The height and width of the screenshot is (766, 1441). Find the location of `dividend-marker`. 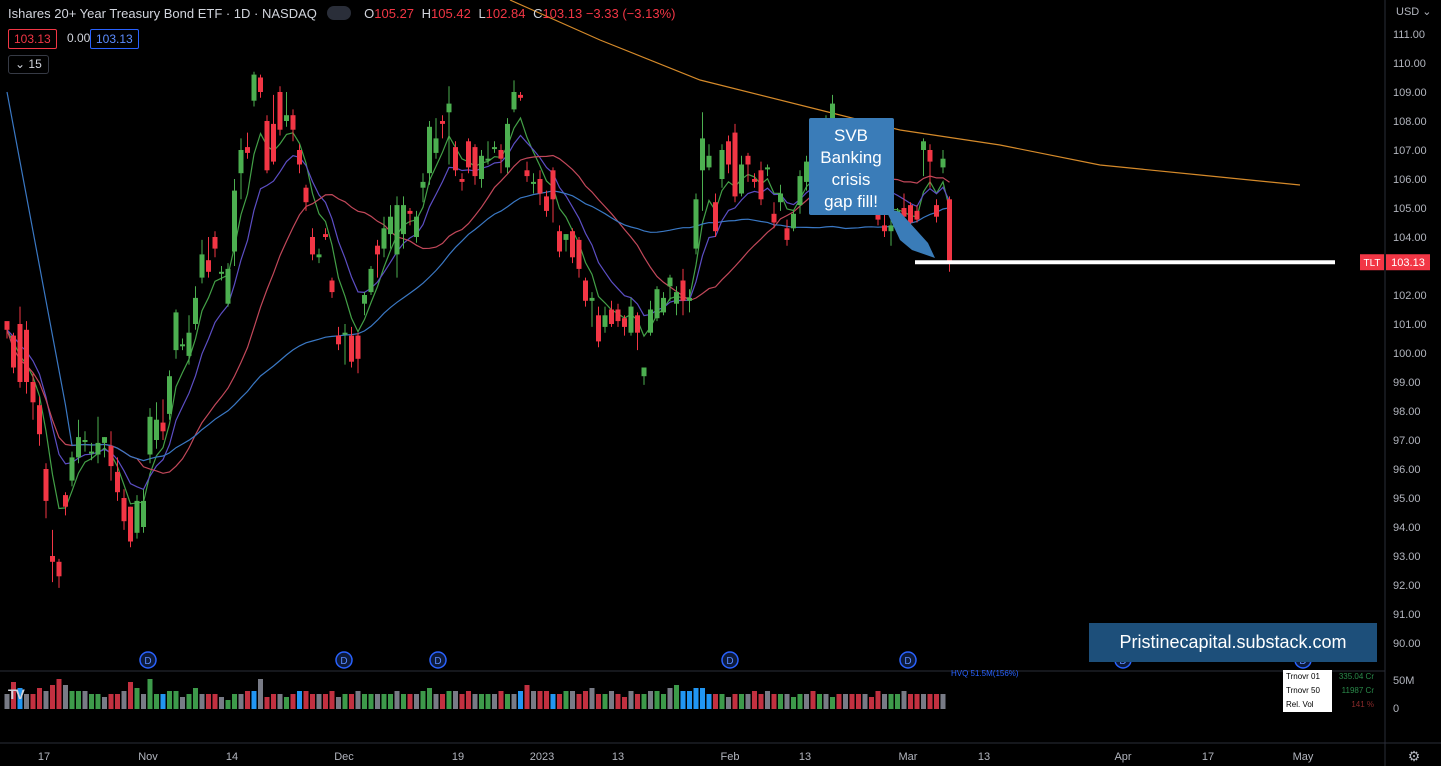

dividend-marker is located at coordinates (148, 660).